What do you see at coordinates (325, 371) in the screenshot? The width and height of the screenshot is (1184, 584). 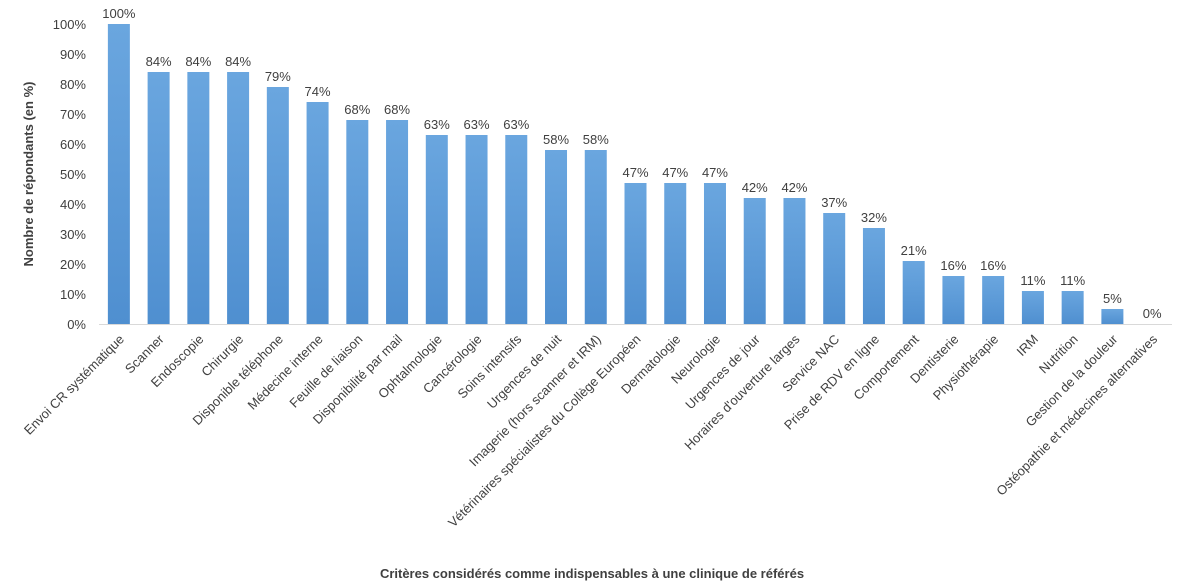 I see `category-label: Feuille de liaison` at bounding box center [325, 371].